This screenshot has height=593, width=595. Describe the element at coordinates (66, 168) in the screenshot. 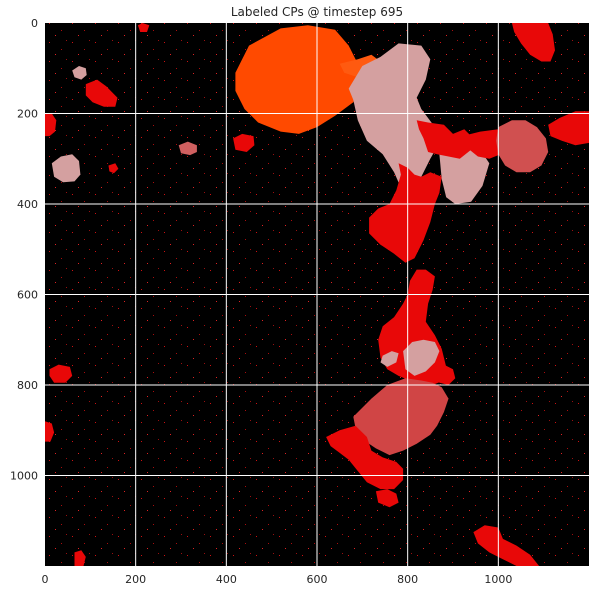

I see `cp-region-pink-cp-left-mid` at that location.